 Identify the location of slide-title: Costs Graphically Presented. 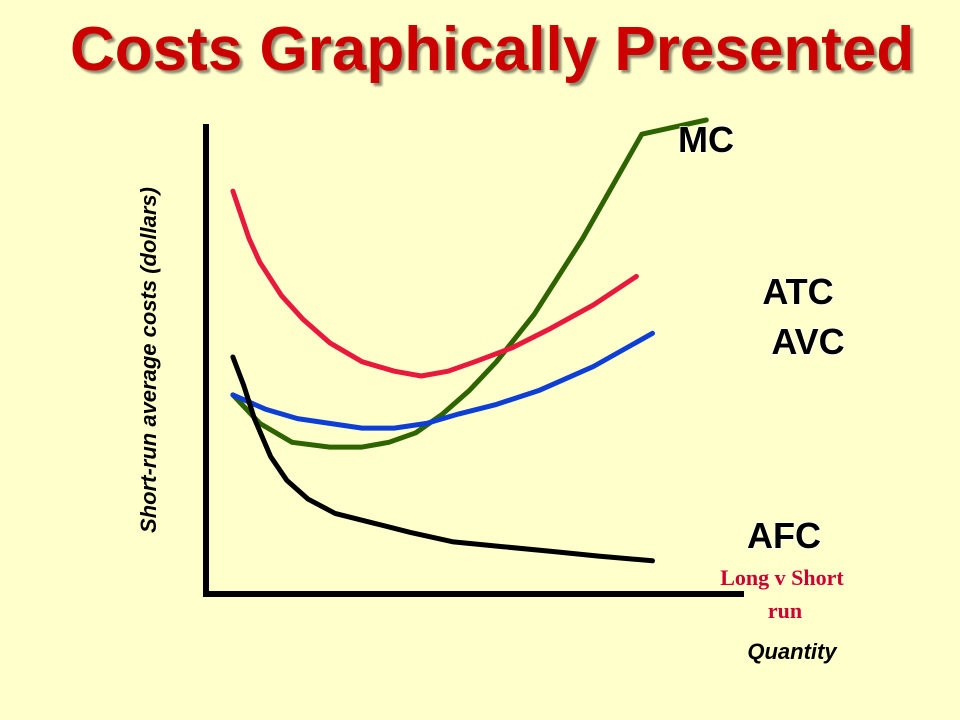
(492, 49).